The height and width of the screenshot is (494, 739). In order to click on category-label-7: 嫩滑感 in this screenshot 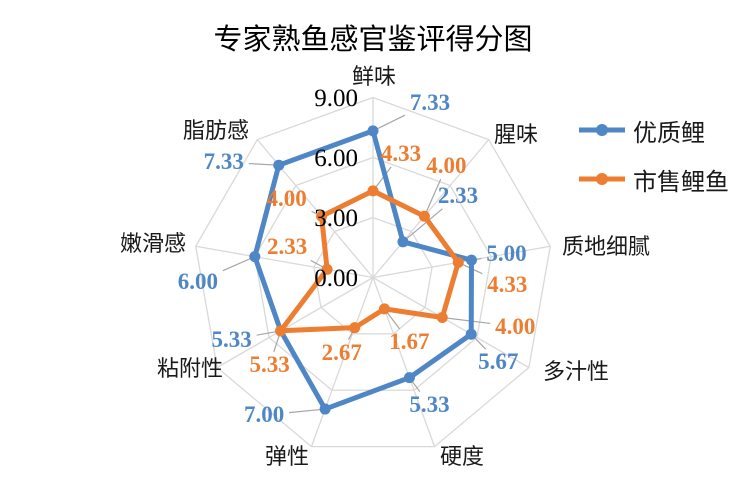, I will do `click(153, 243)`.